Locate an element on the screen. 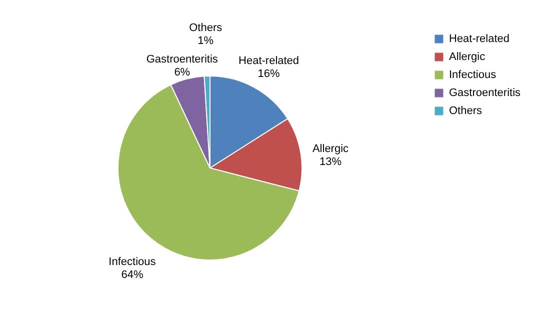  slice-label: Gastroenteritis is located at coordinates (182, 60).